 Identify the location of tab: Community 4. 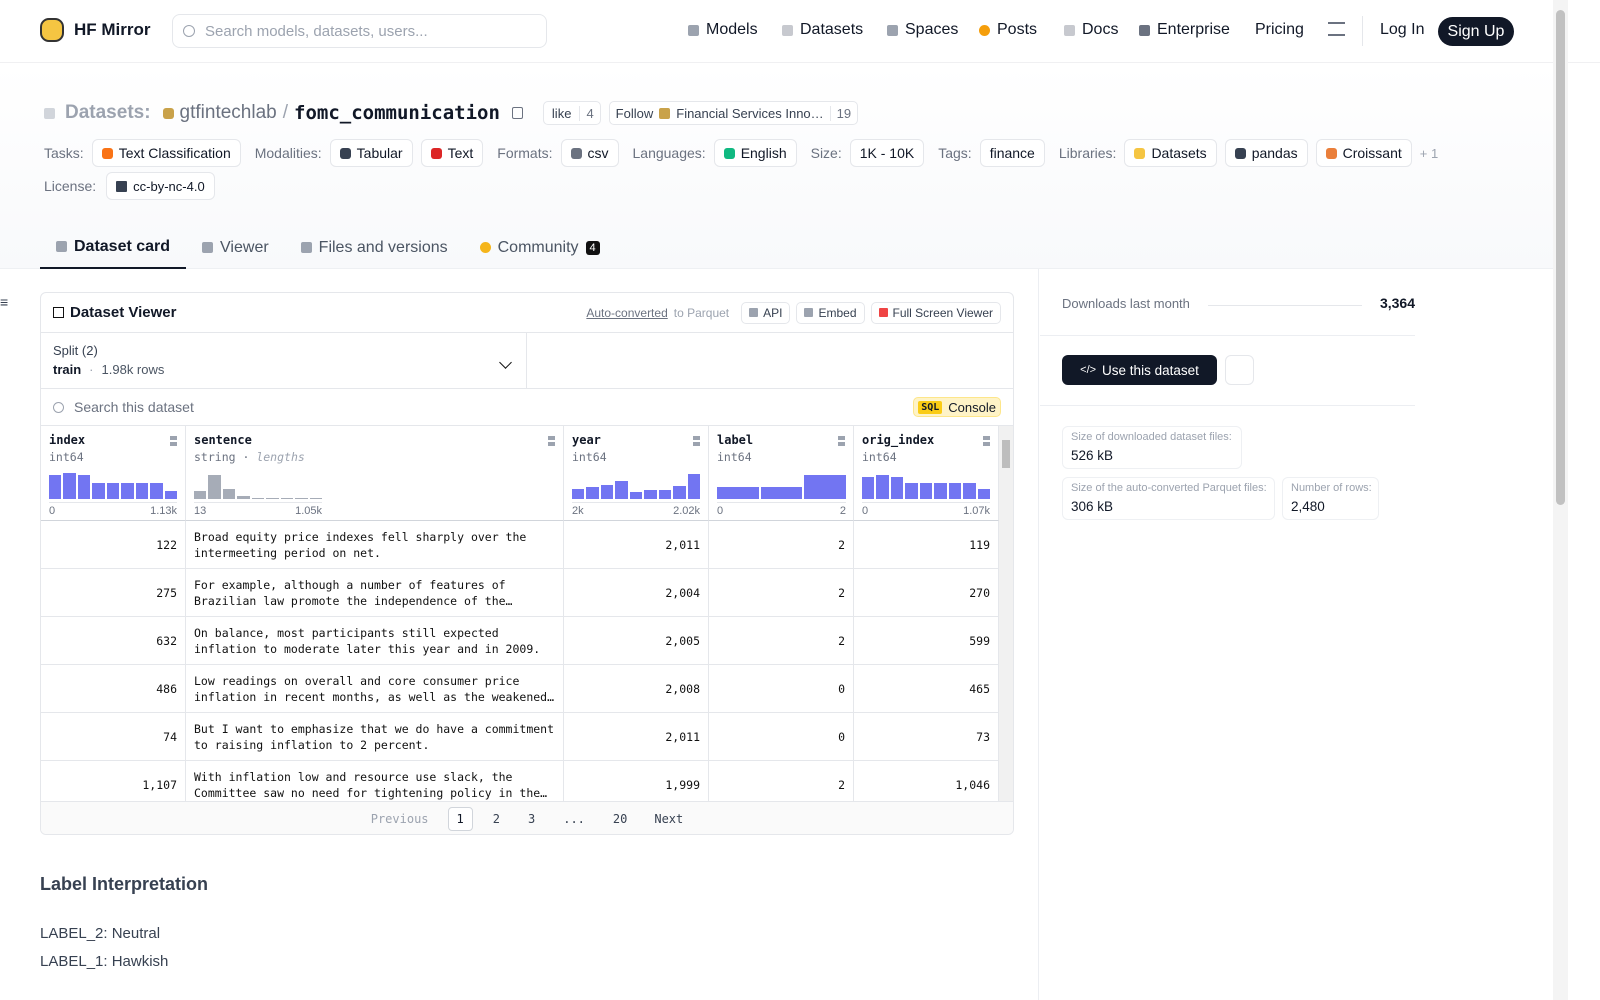
(540, 247).